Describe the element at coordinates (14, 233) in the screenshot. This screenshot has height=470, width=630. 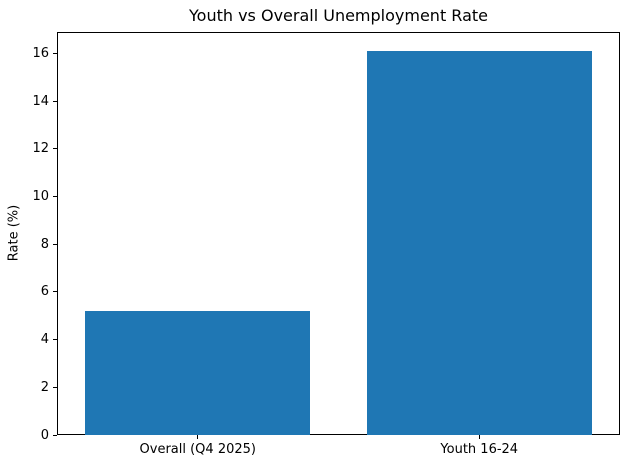
I see `y-axis-label: Rate (%)` at that location.